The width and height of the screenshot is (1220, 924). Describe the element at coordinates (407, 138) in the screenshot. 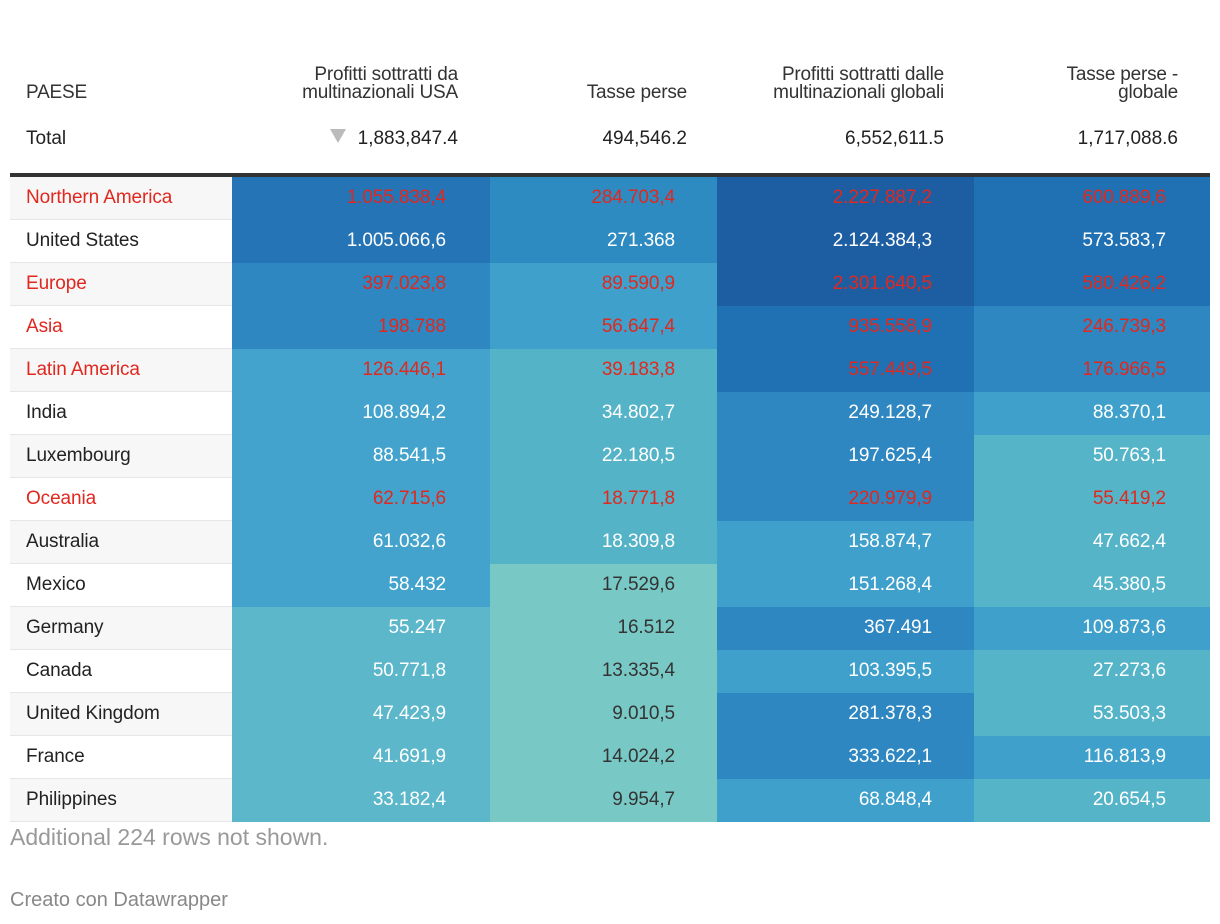

I see `total-usa-profits: 1,883,847.4` at that location.